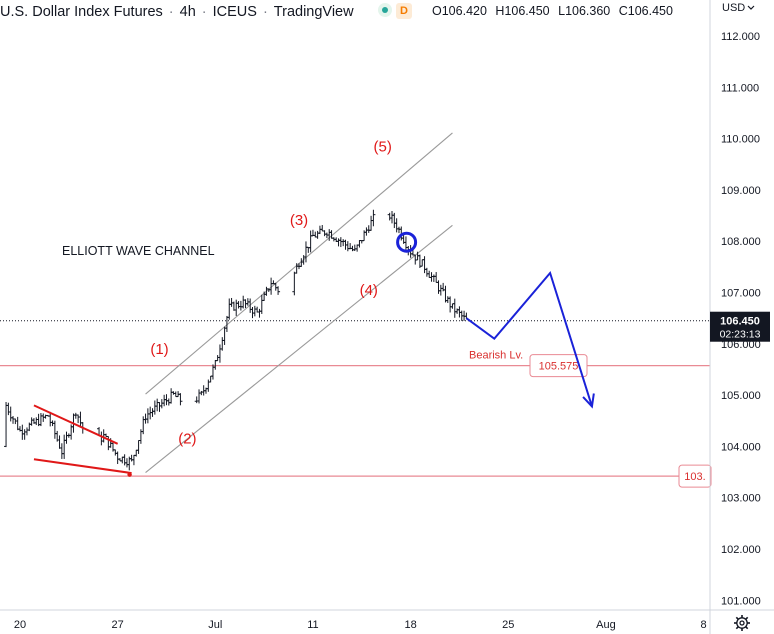 The height and width of the screenshot is (634, 774). What do you see at coordinates (407, 242) in the screenshot?
I see `breakout-circle` at bounding box center [407, 242].